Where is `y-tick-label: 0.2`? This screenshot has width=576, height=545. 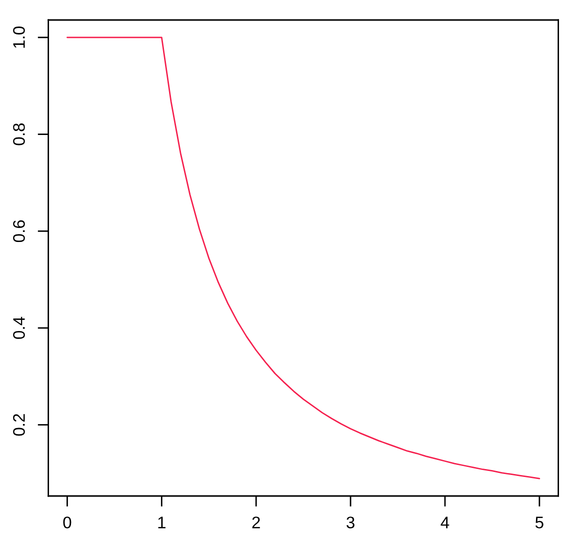
y-tick-label: 0.2 is located at coordinates (19, 425).